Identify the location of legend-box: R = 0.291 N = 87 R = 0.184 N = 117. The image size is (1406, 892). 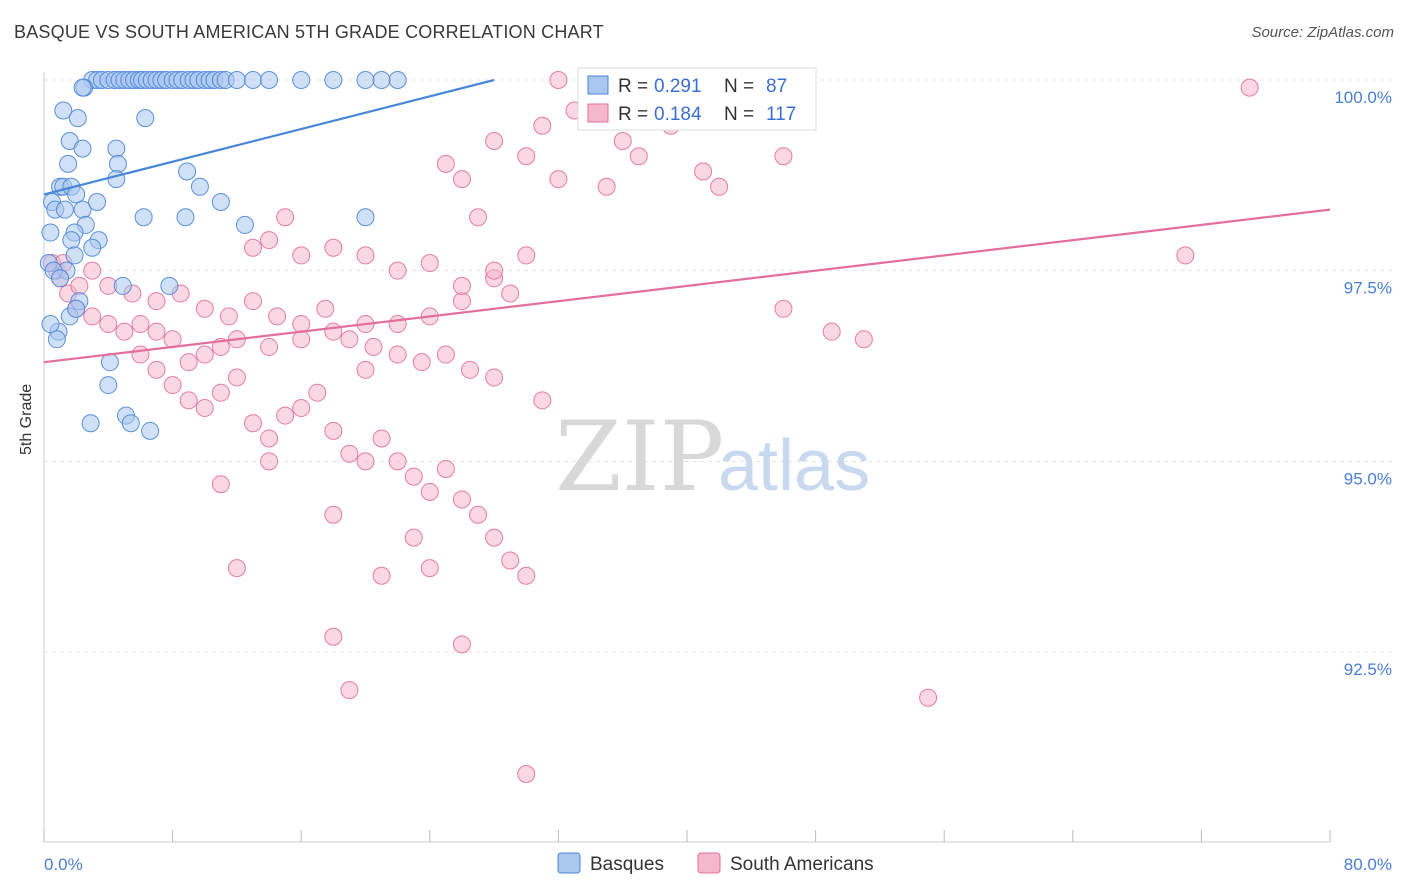
(697, 99).